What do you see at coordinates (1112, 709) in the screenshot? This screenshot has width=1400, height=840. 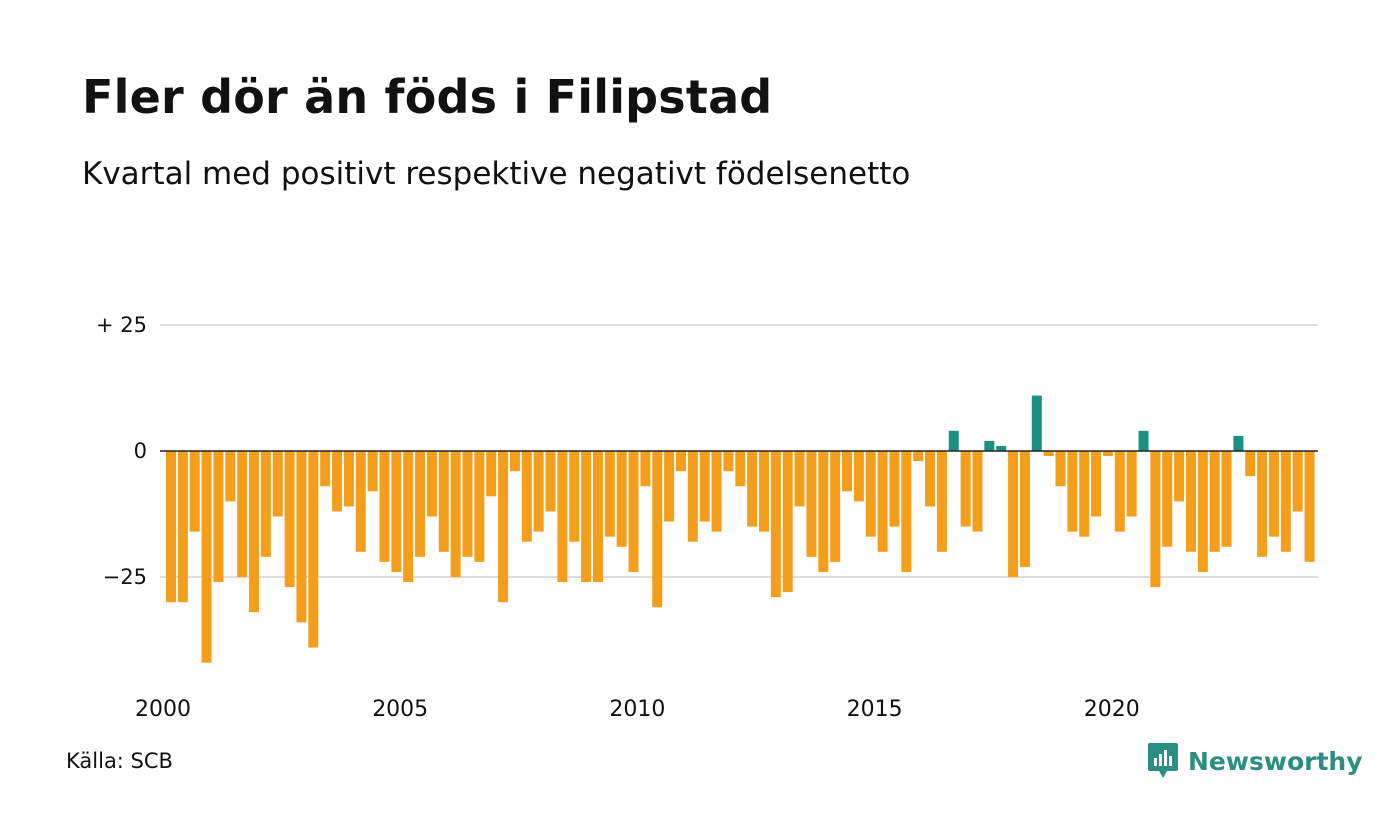 I see `x-tick-label: 2020` at bounding box center [1112, 709].